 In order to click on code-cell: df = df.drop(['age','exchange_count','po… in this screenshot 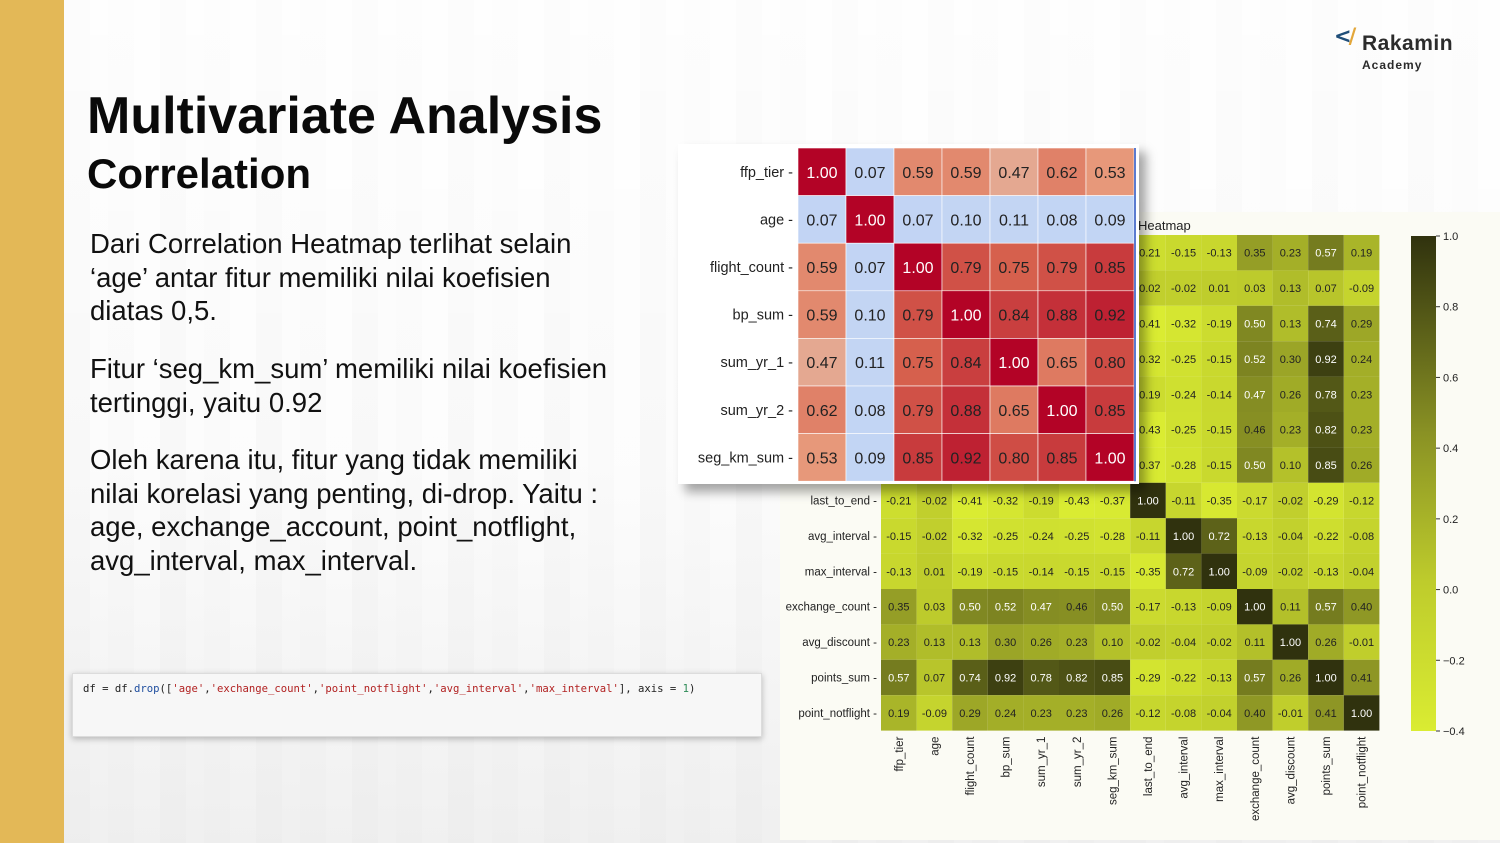, I will do `click(417, 705)`.